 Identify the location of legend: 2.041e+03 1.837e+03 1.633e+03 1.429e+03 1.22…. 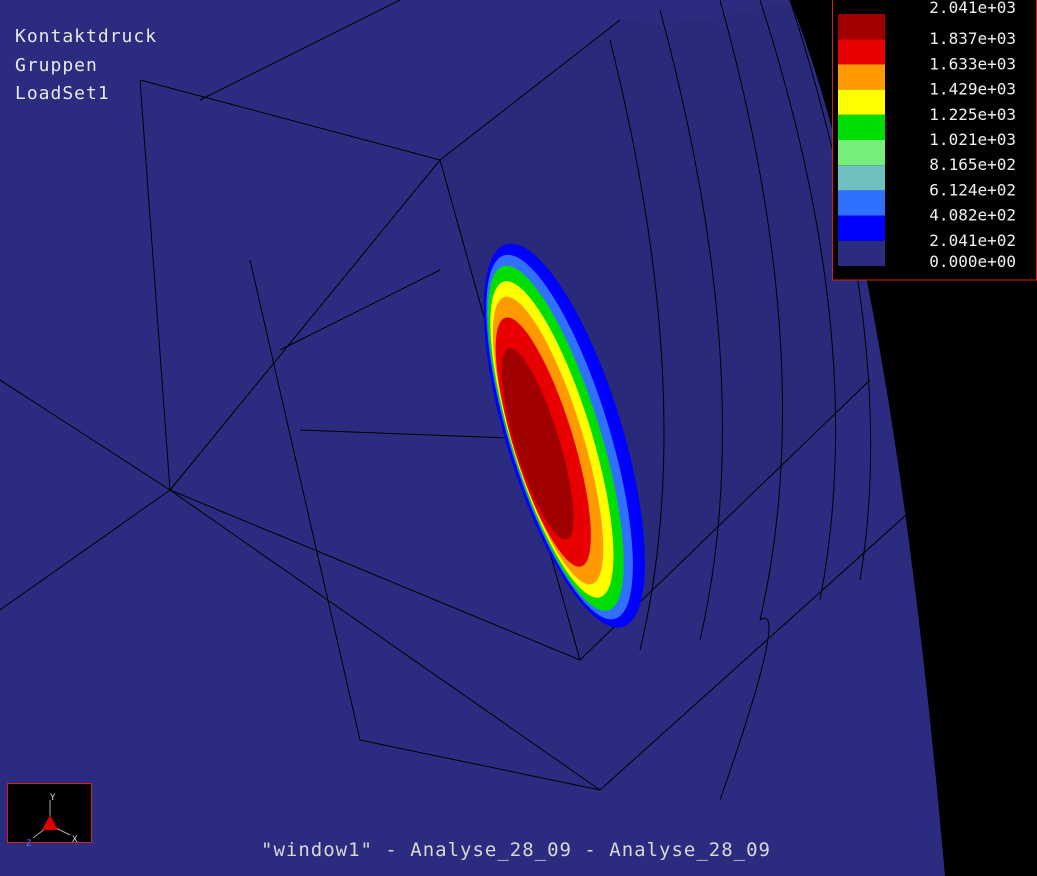
(927, 135).